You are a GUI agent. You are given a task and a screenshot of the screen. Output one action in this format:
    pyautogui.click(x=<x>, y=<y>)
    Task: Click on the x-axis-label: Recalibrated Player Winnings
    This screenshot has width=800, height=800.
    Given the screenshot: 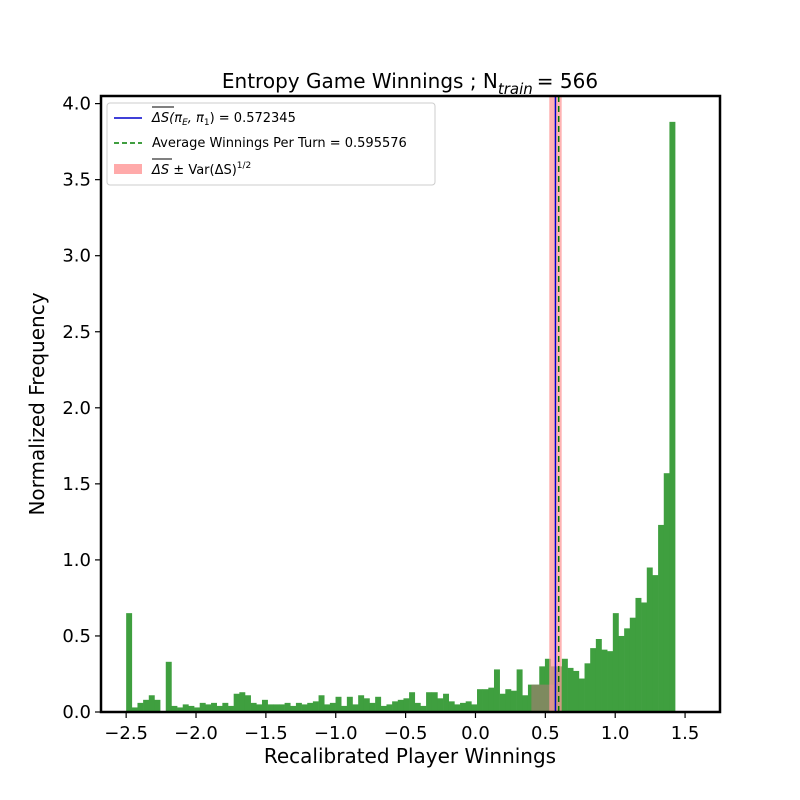 What is the action you would take?
    pyautogui.click(x=410, y=756)
    